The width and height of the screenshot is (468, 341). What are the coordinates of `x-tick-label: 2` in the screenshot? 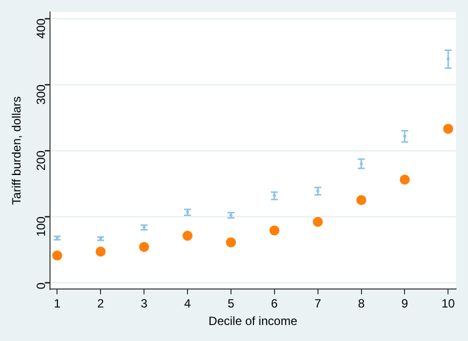 It's located at (100, 303).